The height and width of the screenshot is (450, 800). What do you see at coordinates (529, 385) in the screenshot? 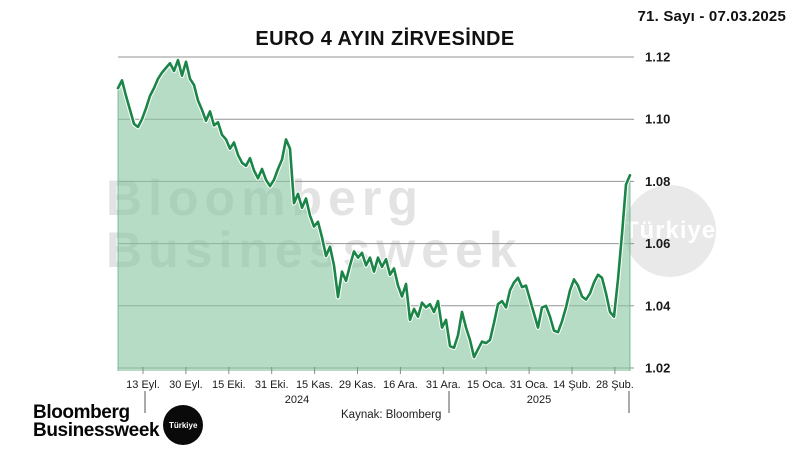
I see `x-tick-label: 31 Oca.` at bounding box center [529, 385].